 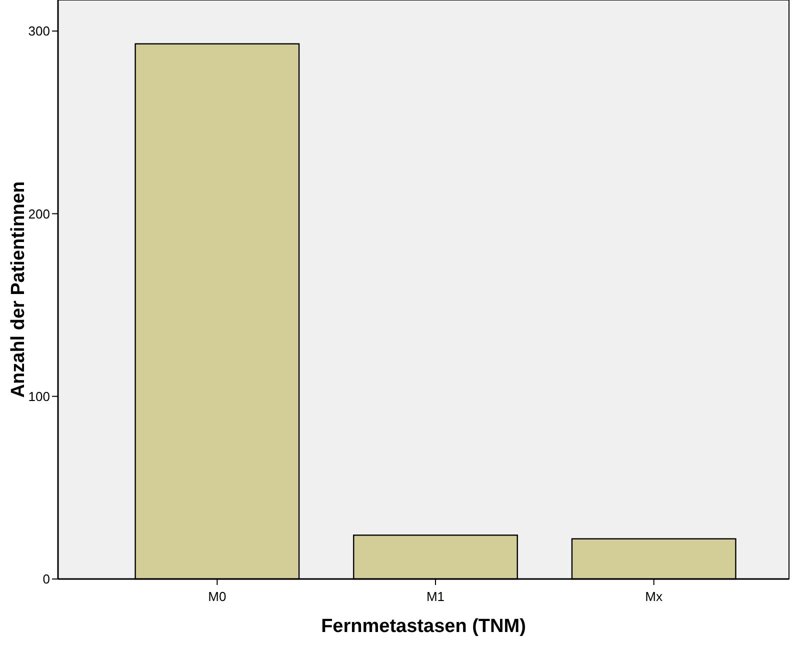 I want to click on y-tick-label: 0, so click(x=46, y=579).